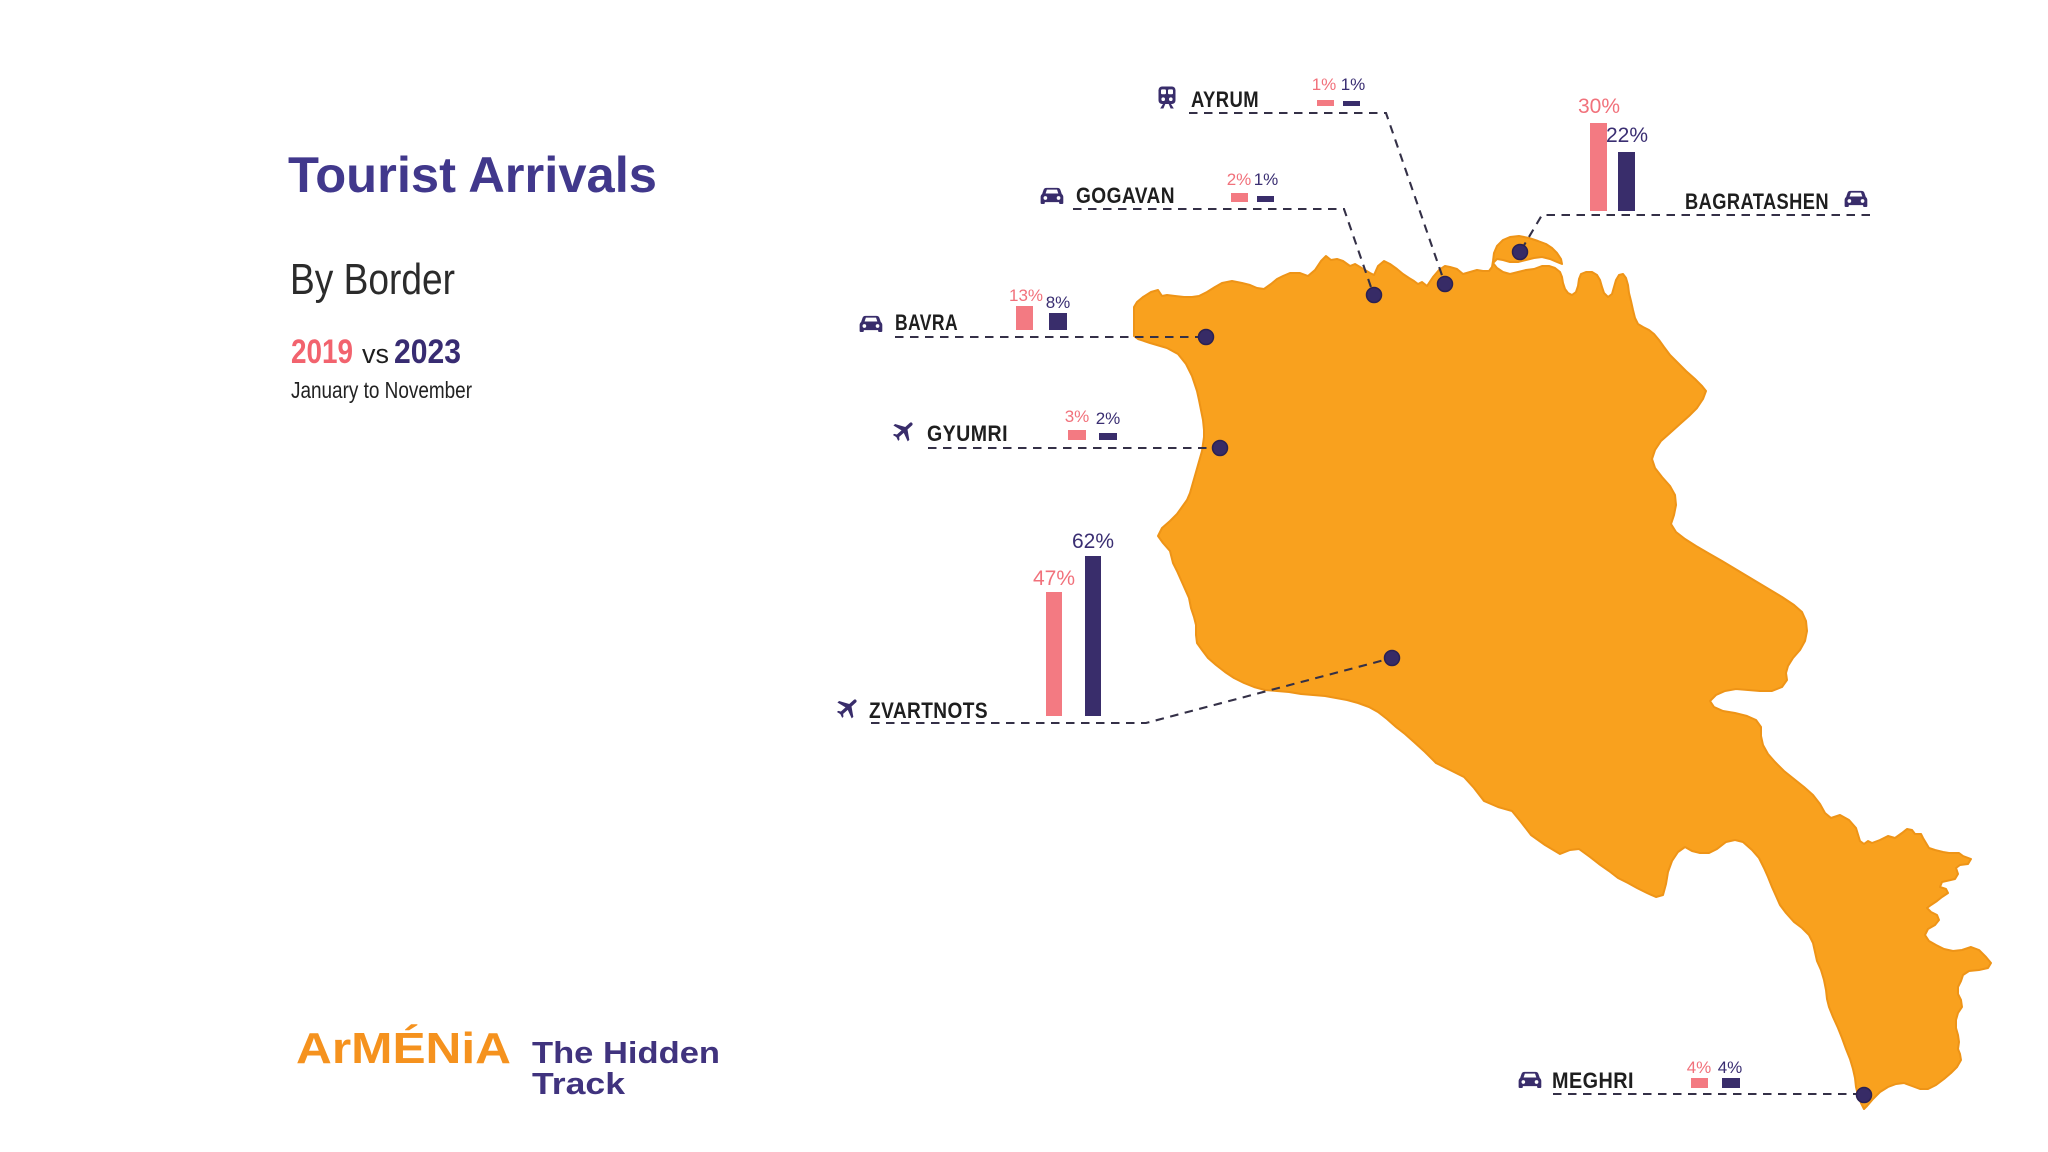 The height and width of the screenshot is (1152, 2048). What do you see at coordinates (967, 433) in the screenshot?
I see `svg-text: GYUMRI` at bounding box center [967, 433].